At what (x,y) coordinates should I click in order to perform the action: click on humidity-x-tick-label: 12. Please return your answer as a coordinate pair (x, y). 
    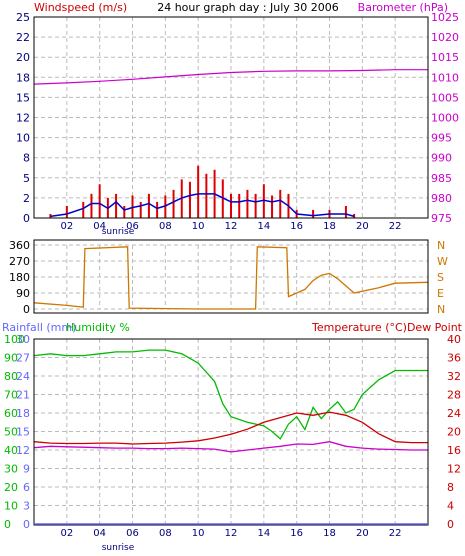
    Looking at the image, I should click on (231, 533).